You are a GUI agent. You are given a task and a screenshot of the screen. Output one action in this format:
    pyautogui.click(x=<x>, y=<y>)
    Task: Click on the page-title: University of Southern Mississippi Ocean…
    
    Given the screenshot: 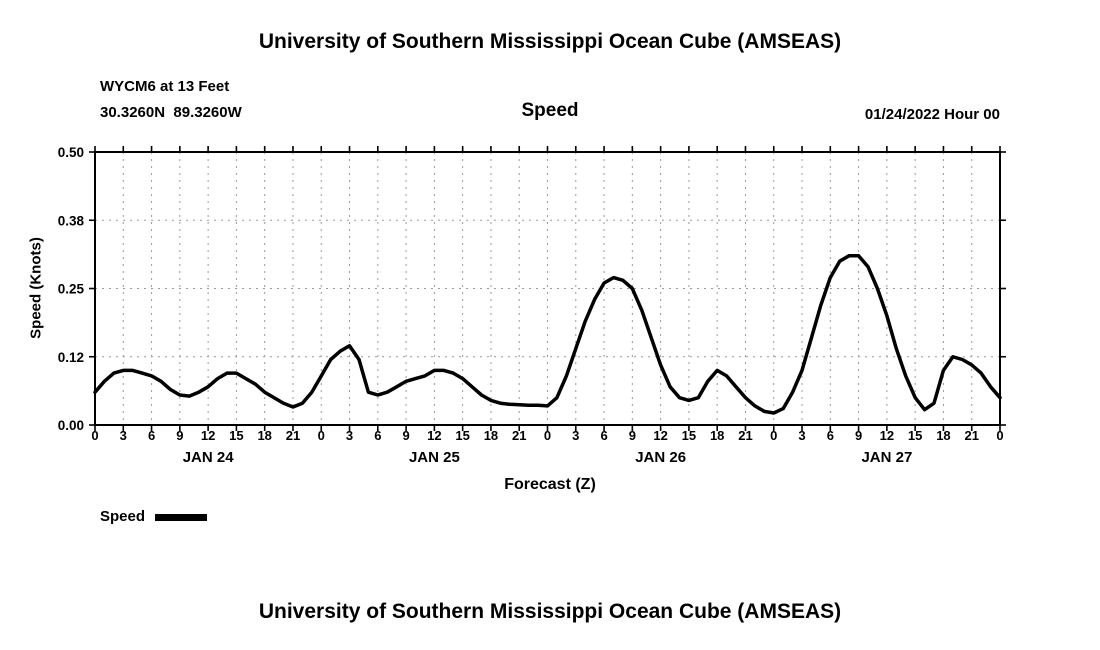 What is the action you would take?
    pyautogui.click(x=550, y=41)
    